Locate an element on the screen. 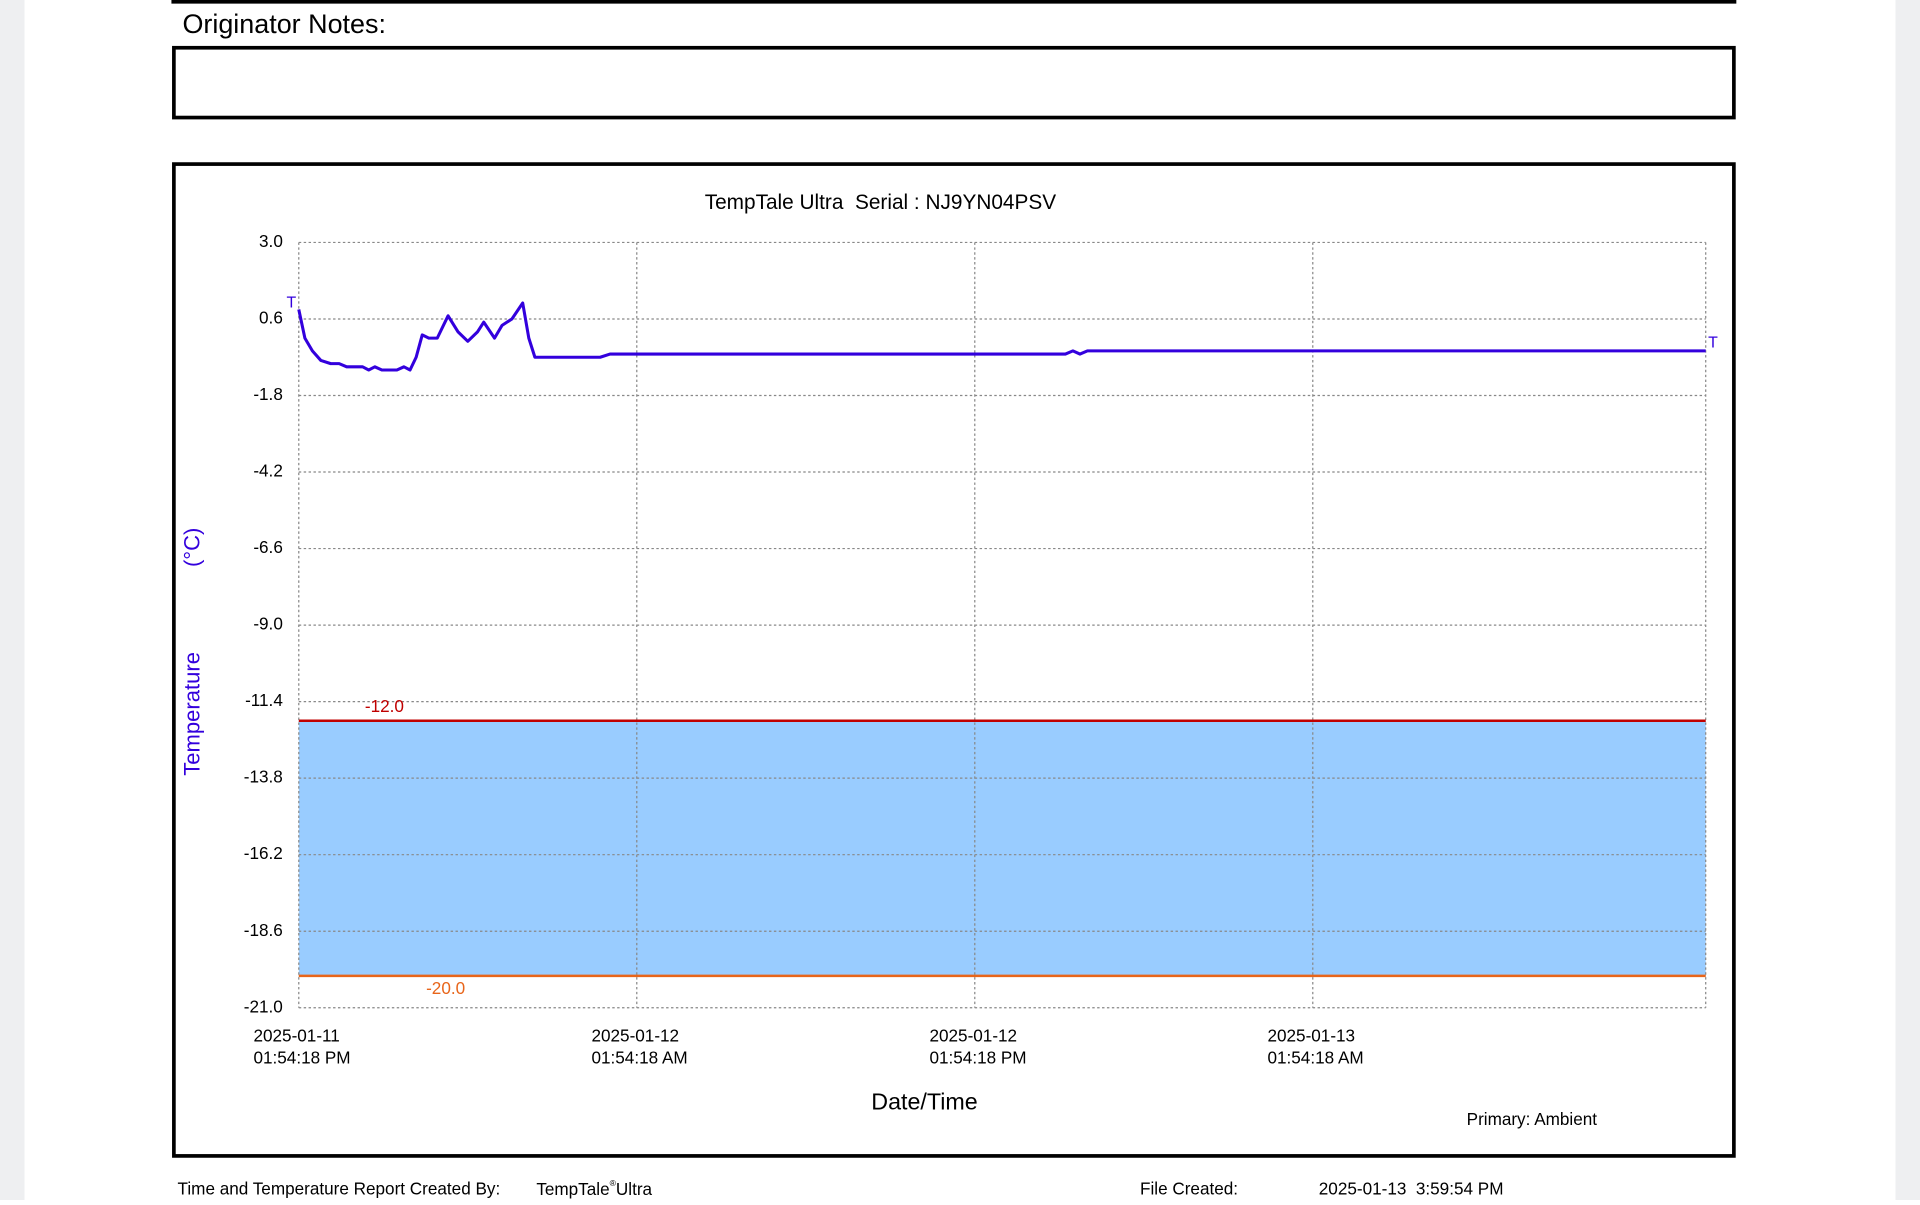 Image resolution: width=1920 pixels, height=1205 pixels. legend: Primary: Ambient is located at coordinates (1532, 1119).